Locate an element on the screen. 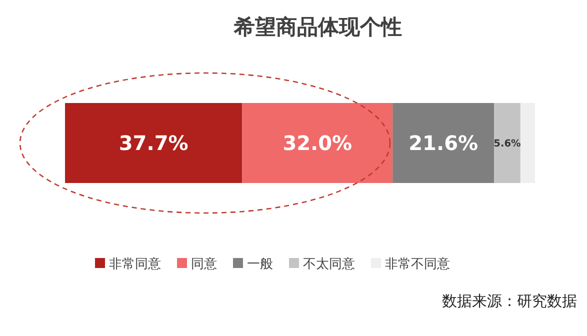  data-label: 32.0% is located at coordinates (317, 143).